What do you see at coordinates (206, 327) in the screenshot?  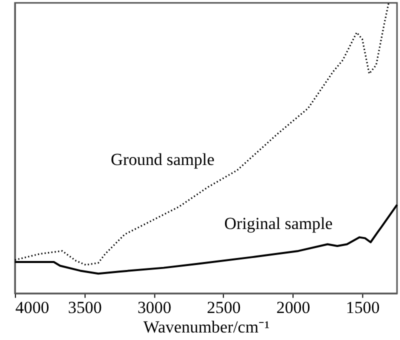 I see `x-axis-title: Wavenumber/cm⁻¹` at bounding box center [206, 327].